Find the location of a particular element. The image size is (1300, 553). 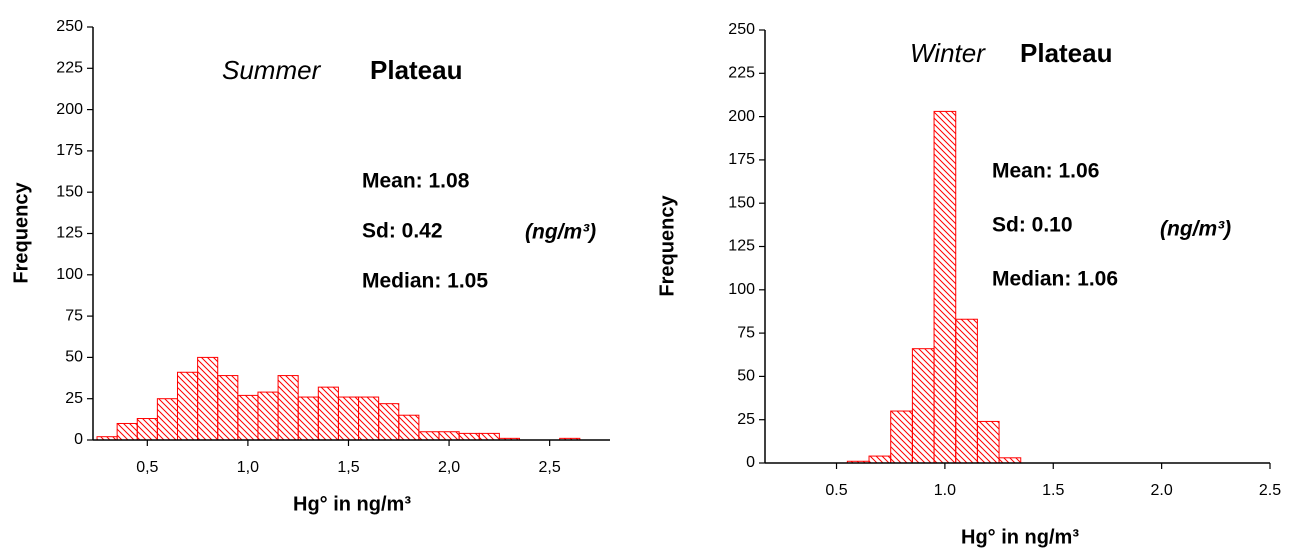

chart-title-italic: Winter is located at coordinates (948, 53).